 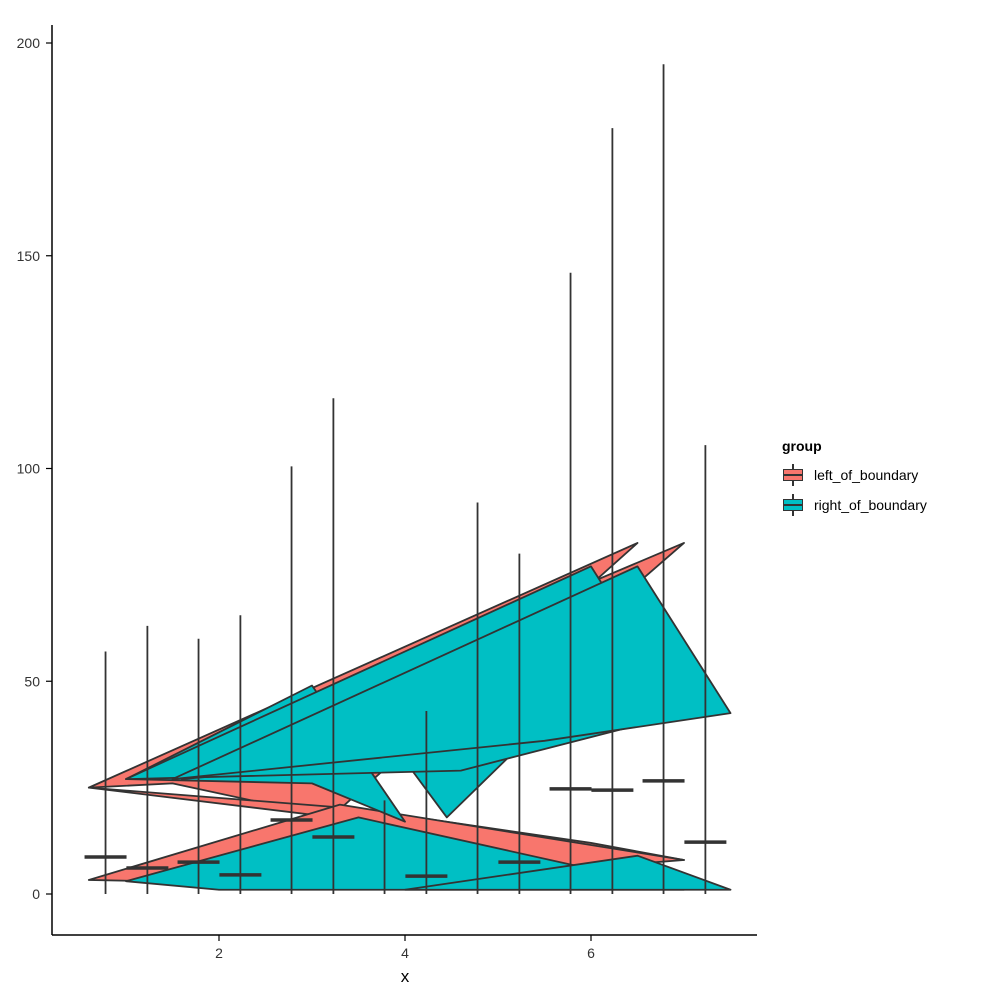 What do you see at coordinates (405, 953) in the screenshot?
I see `x-tick-label: 4` at bounding box center [405, 953].